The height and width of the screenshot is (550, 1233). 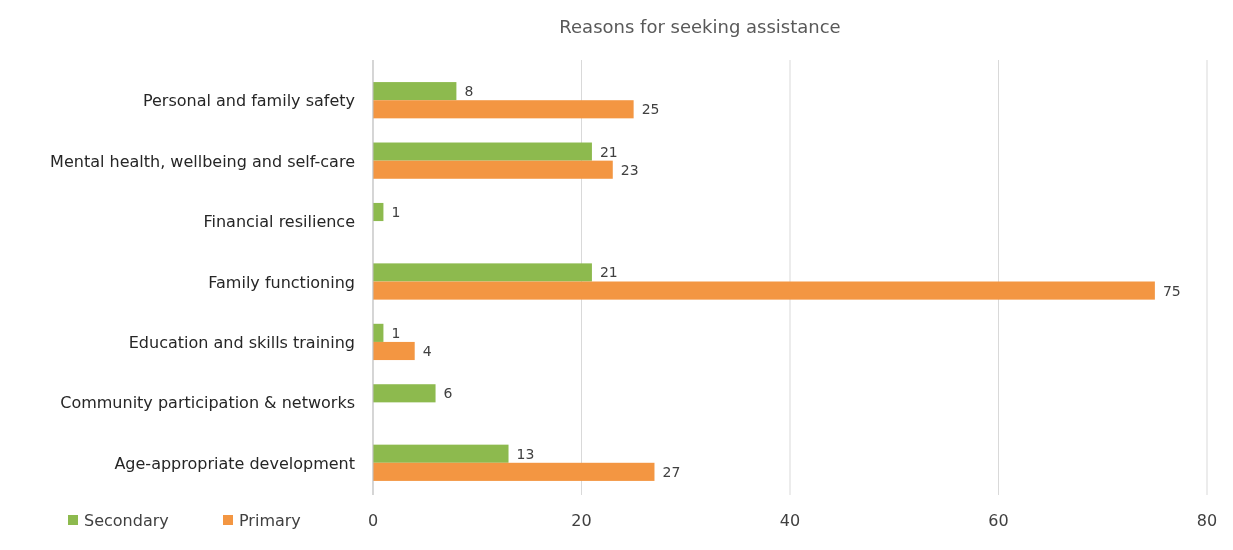 What do you see at coordinates (207, 403) in the screenshot?
I see `y-tick-label: Community participation & networks` at bounding box center [207, 403].